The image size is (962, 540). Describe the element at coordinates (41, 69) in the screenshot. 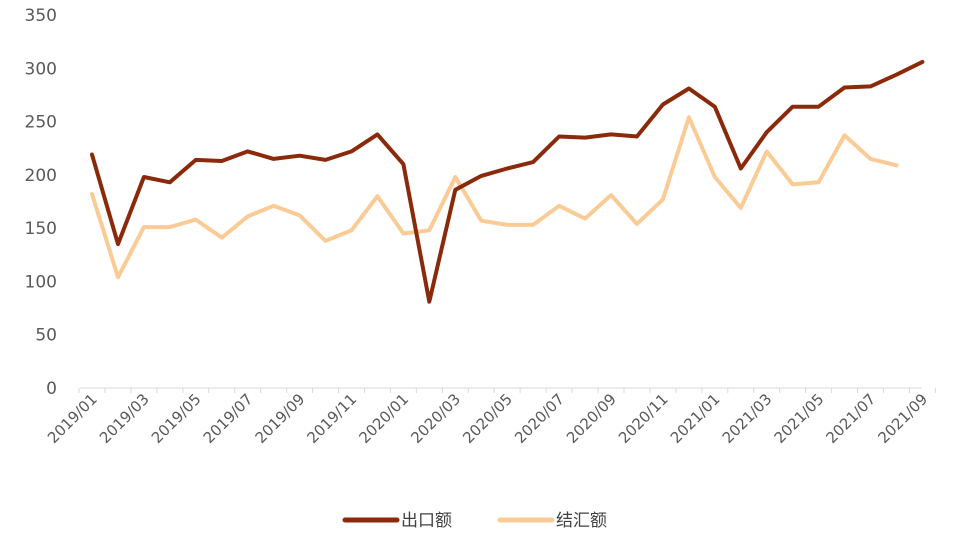

I see `y-tick-label: 300` at that location.